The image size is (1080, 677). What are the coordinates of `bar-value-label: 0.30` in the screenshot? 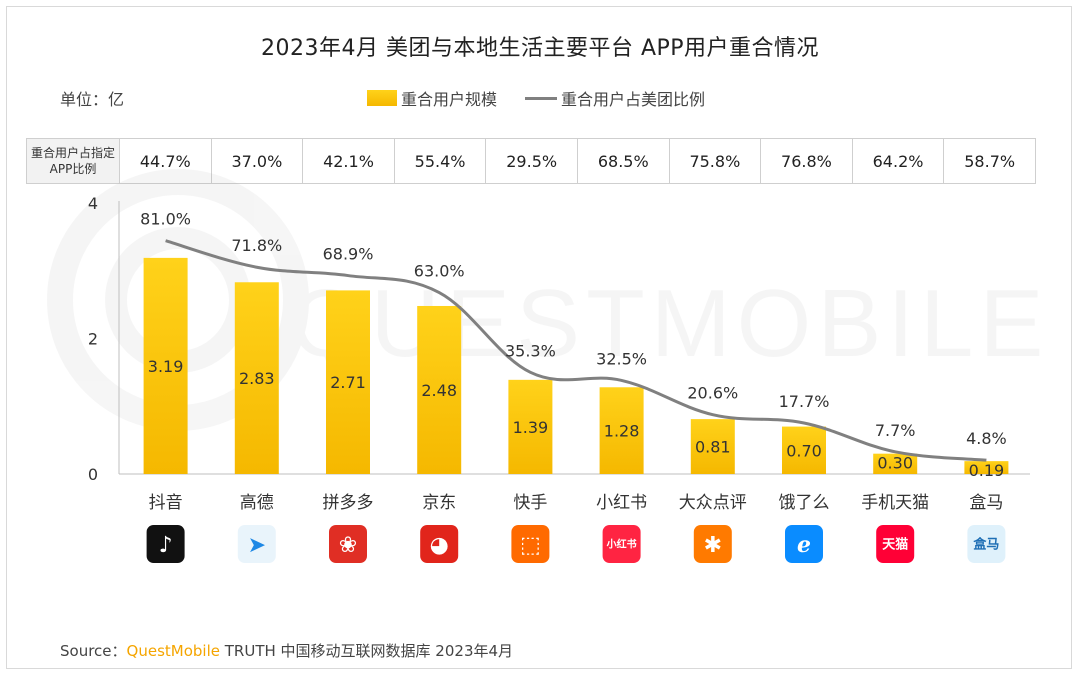 It's located at (895, 463).